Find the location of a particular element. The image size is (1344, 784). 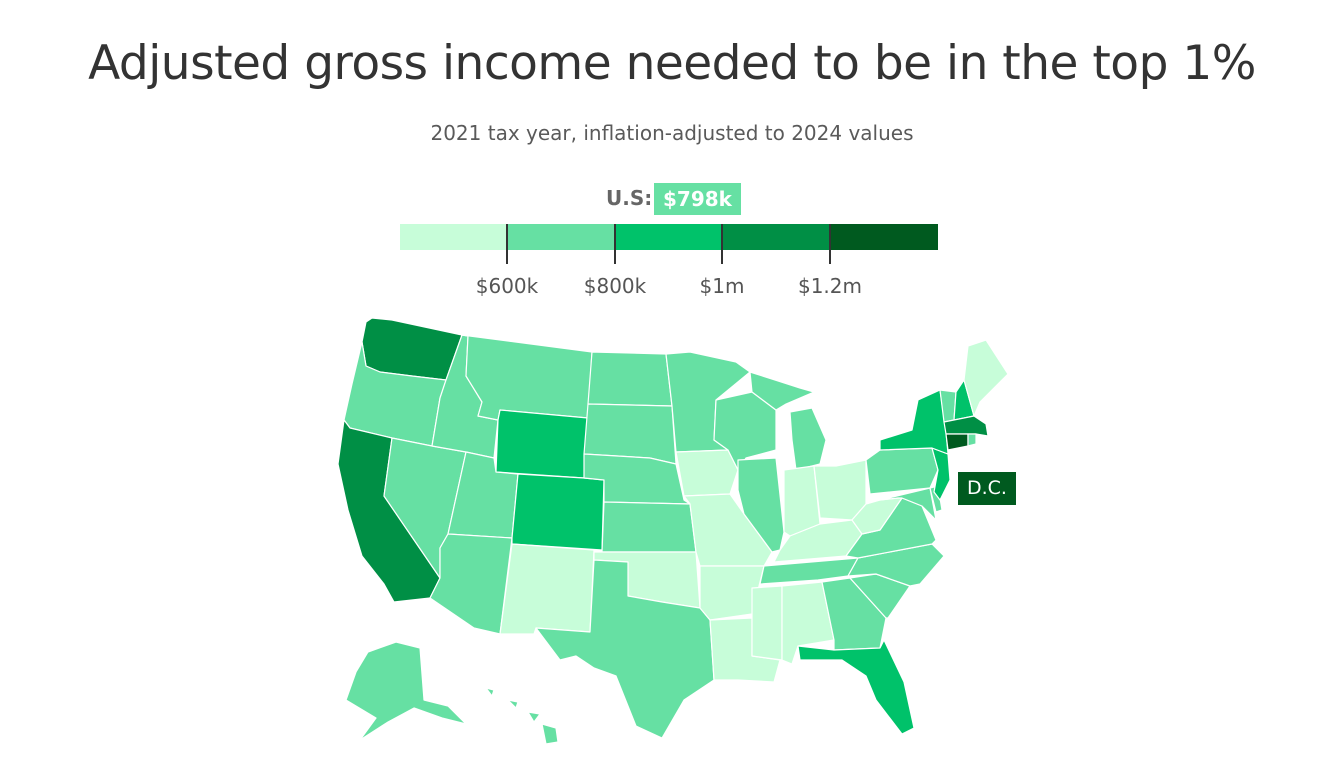

us-average-badge: $798k is located at coordinates (697, 199).